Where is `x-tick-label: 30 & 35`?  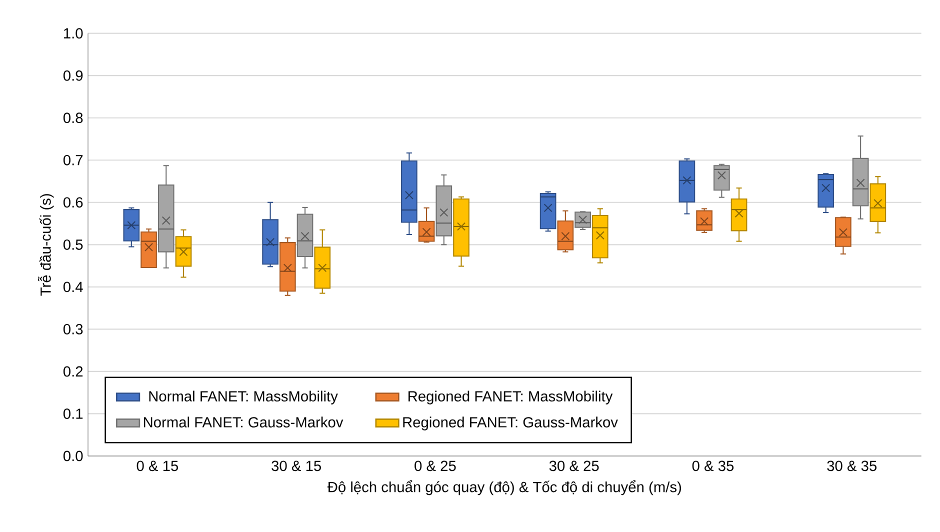
x-tick-label: 30 & 35 is located at coordinates (852, 466).